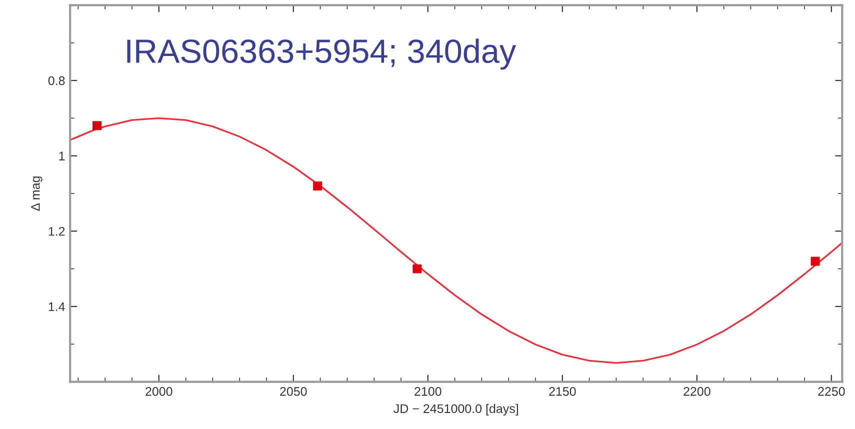  I want to click on text: IRAS06363+5954; 340day, so click(321, 54).